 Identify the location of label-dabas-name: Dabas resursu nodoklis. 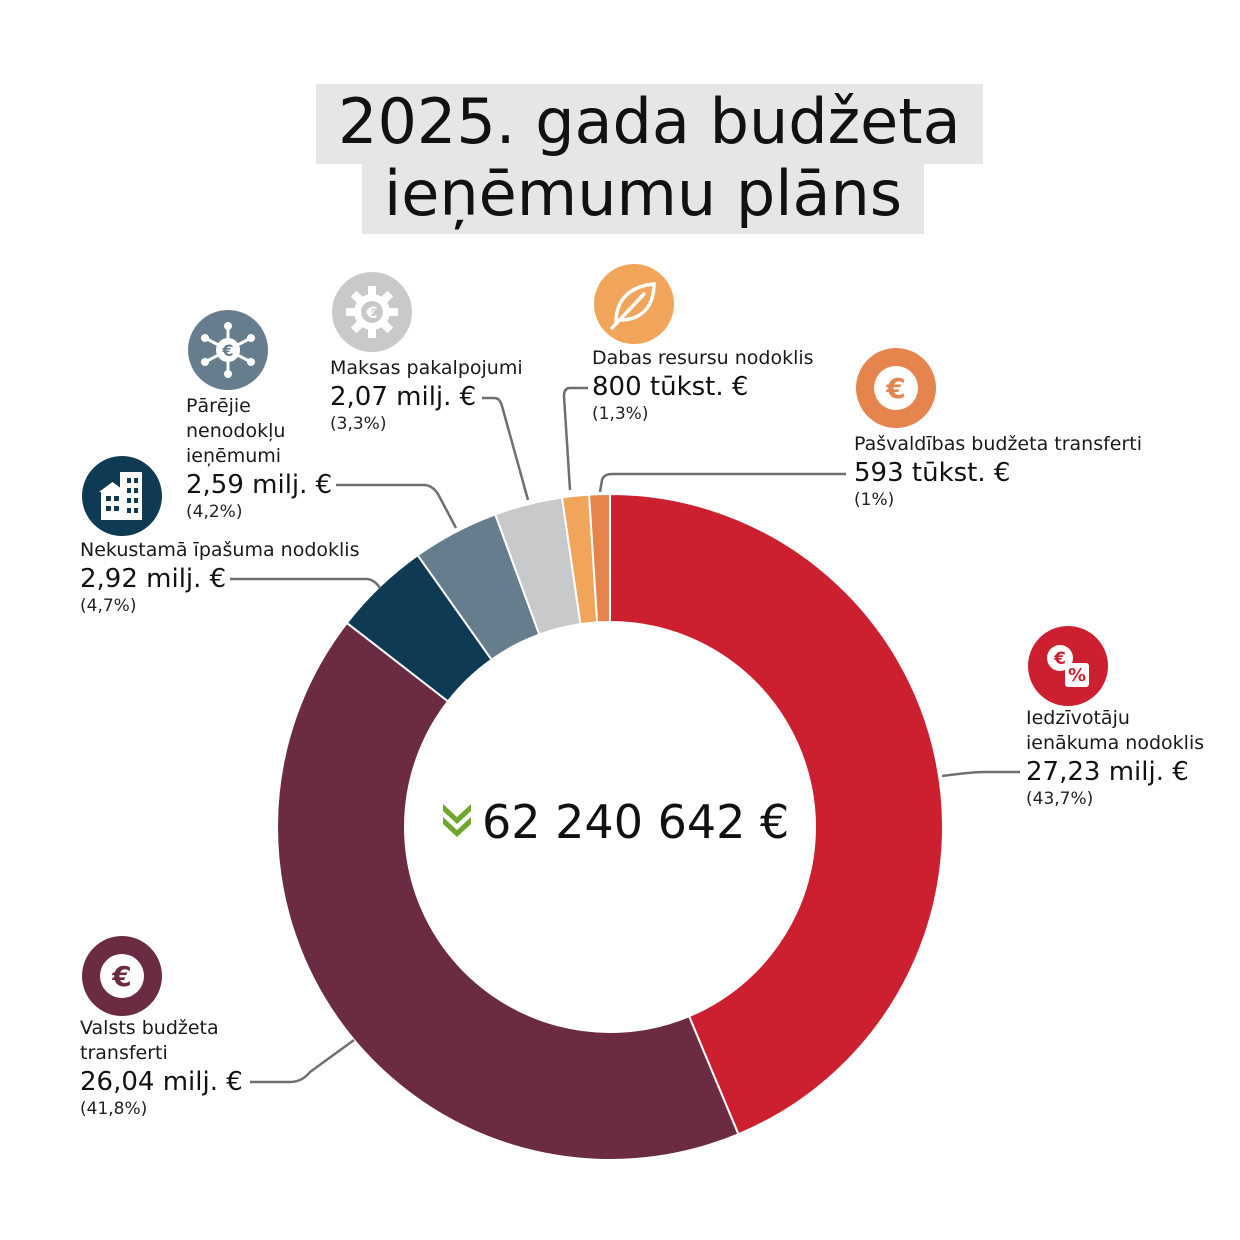
(703, 358).